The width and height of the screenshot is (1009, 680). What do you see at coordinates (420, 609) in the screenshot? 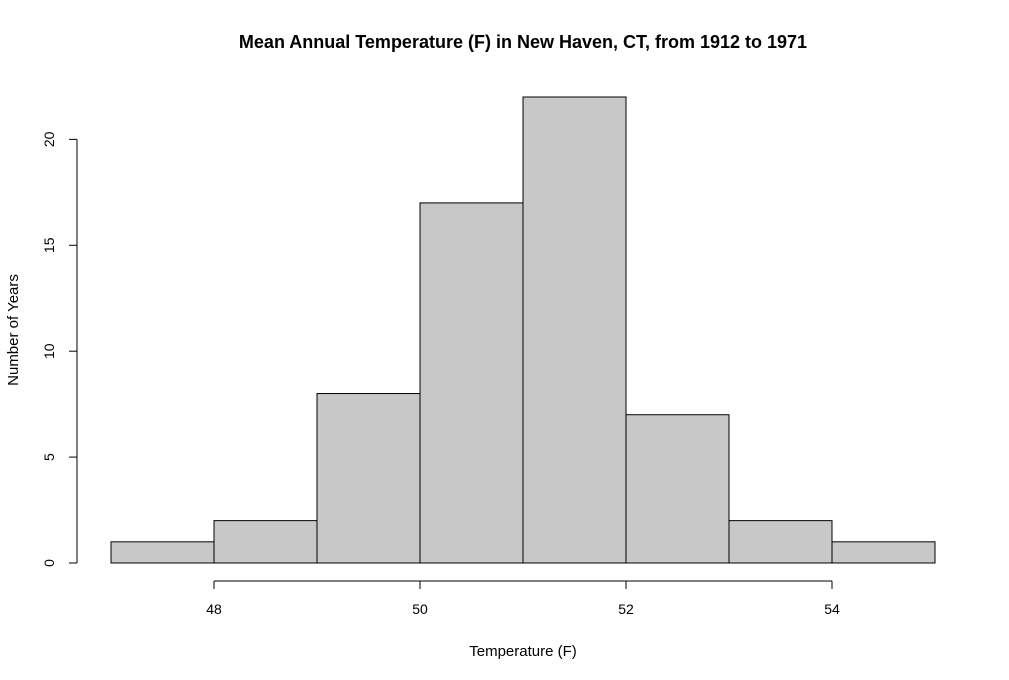
I see `x-tick-label-50: 50` at bounding box center [420, 609].